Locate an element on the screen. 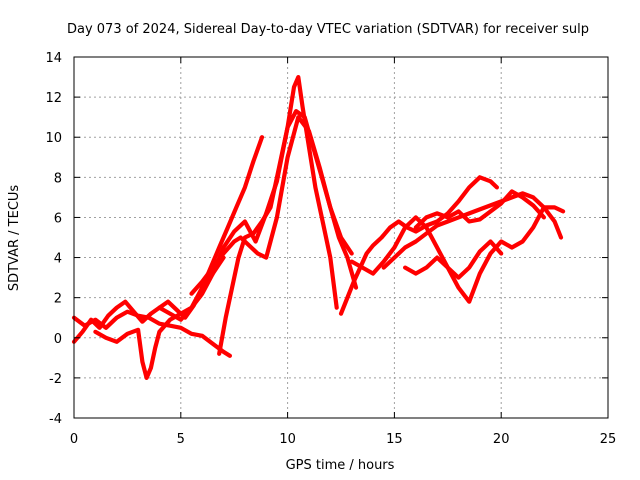 This screenshot has width=640, height=480. y-tick-label: 6 is located at coordinates (58, 218).